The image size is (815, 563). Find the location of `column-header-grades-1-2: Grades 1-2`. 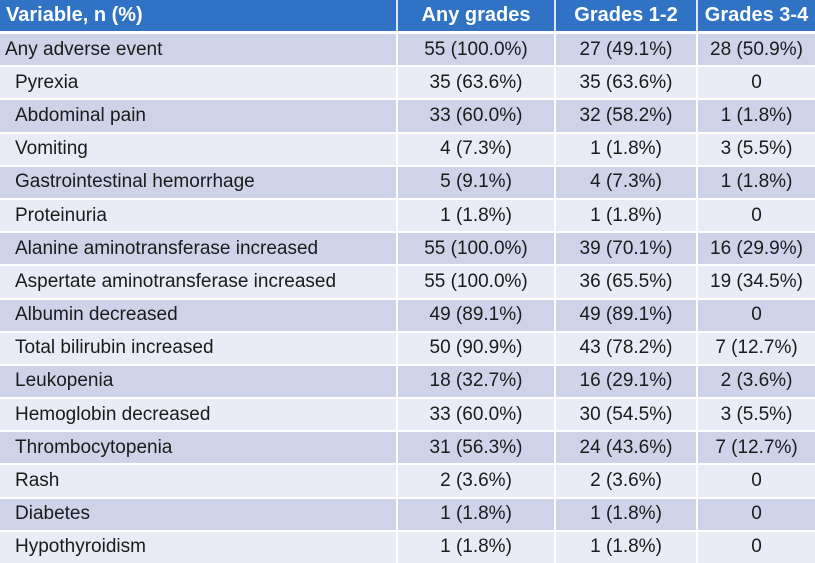

column-header-grades-1-2: Grades 1-2 is located at coordinates (627, 15).